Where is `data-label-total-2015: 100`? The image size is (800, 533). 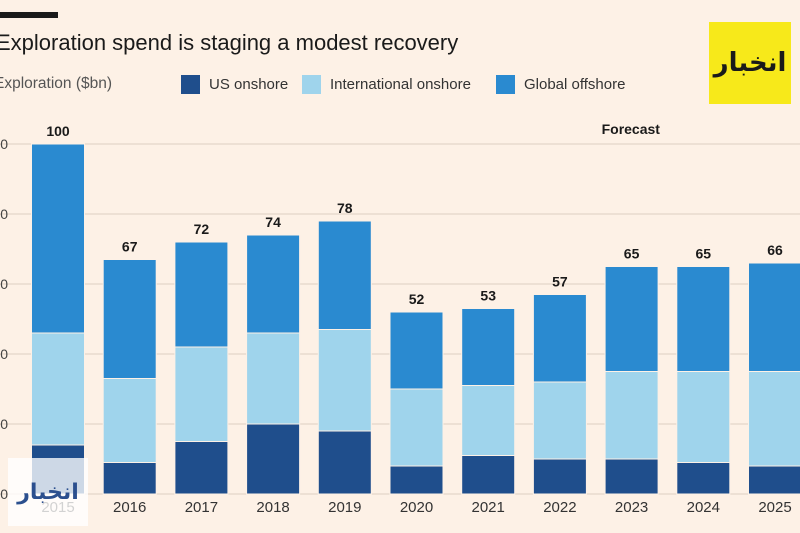
data-label-total-2015: 100 is located at coordinates (58, 131).